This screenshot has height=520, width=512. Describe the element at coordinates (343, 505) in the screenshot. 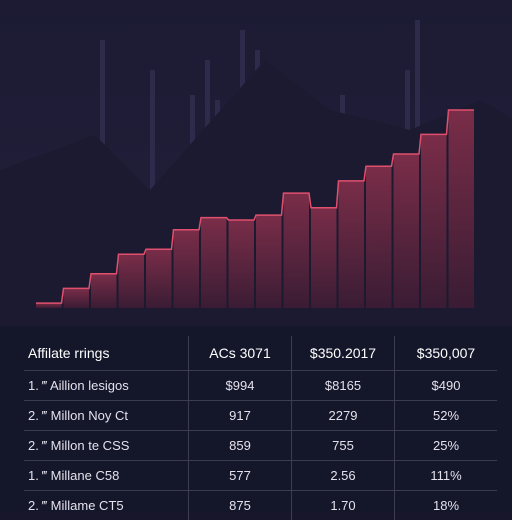

I see `table-cell: 1.70` at that location.